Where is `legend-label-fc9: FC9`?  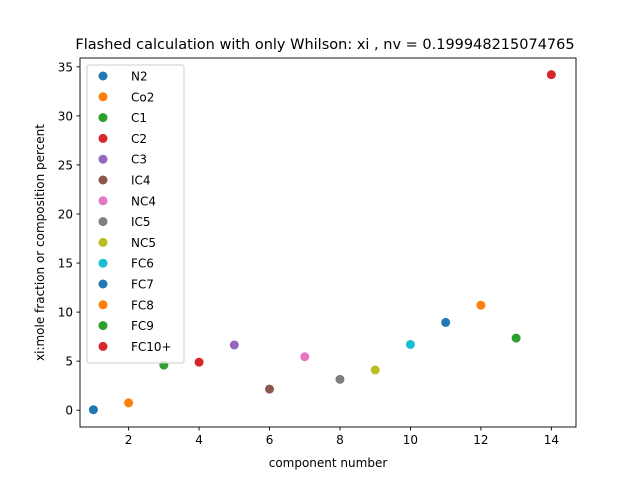 legend-label-fc9: FC9 is located at coordinates (142, 326).